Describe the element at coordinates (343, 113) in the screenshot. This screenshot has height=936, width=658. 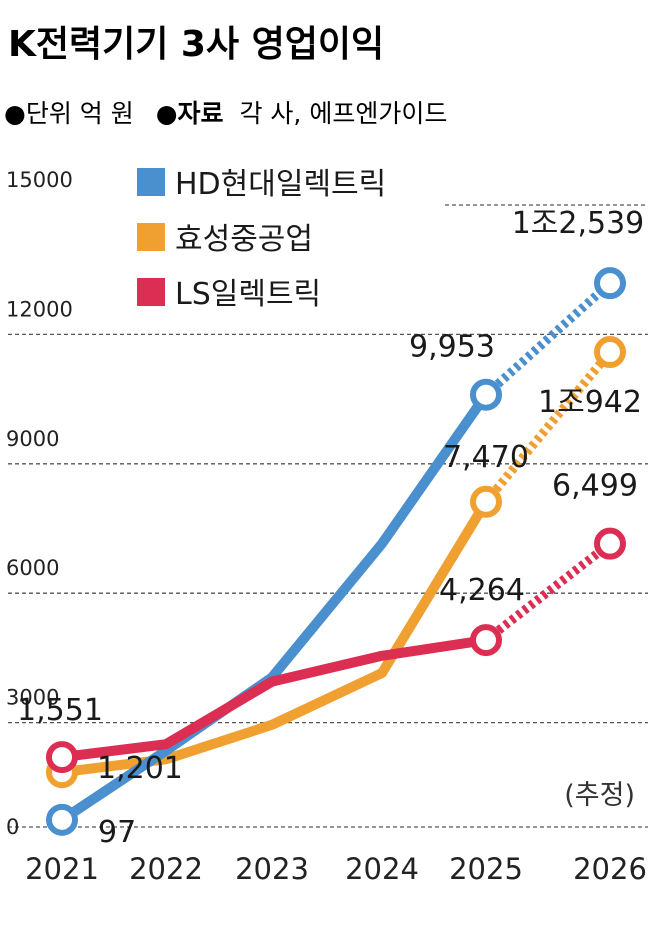
I see `source-text: 각 사, 에프엔가이드` at that location.